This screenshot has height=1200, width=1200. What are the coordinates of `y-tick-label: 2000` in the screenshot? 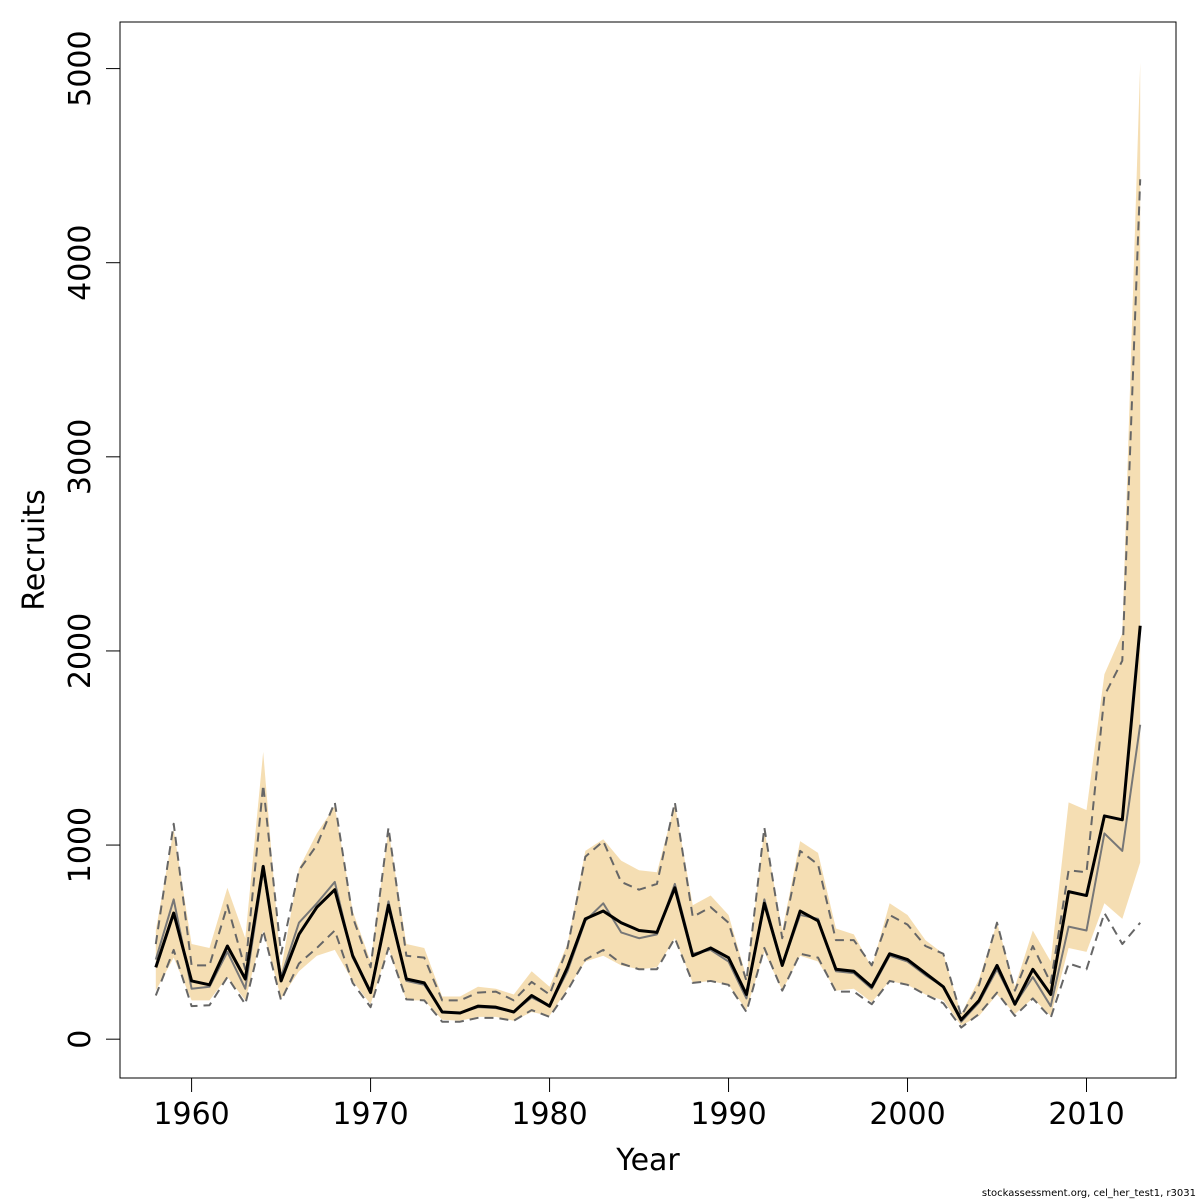 It's located at (80, 651).